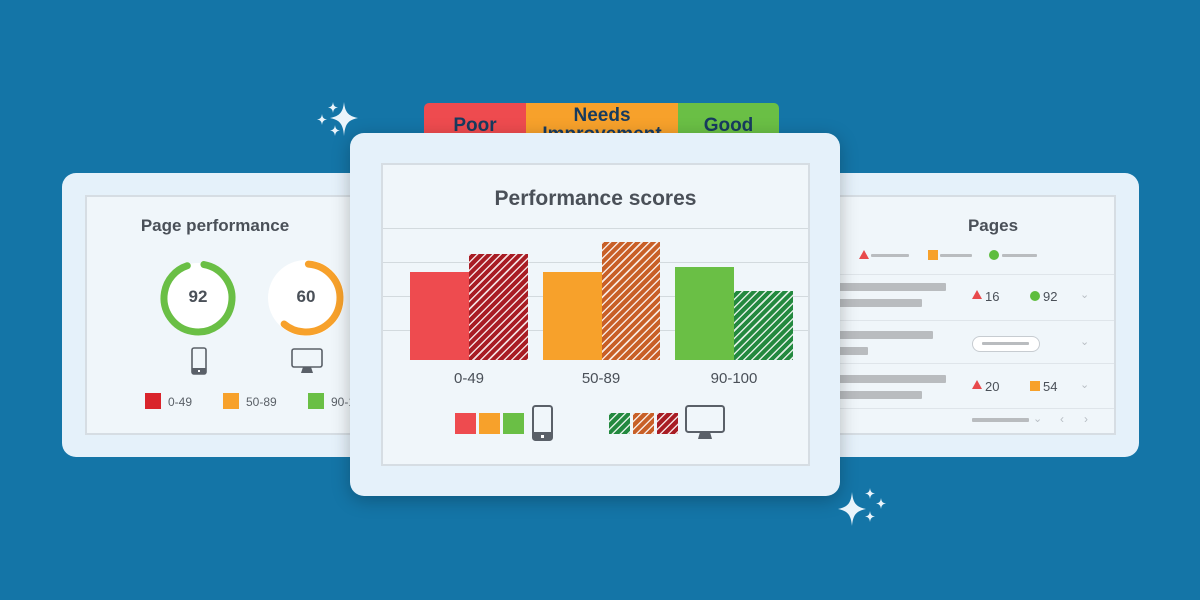 The width and height of the screenshot is (1200, 600). I want to click on desktop-score-value: 60, so click(306, 296).